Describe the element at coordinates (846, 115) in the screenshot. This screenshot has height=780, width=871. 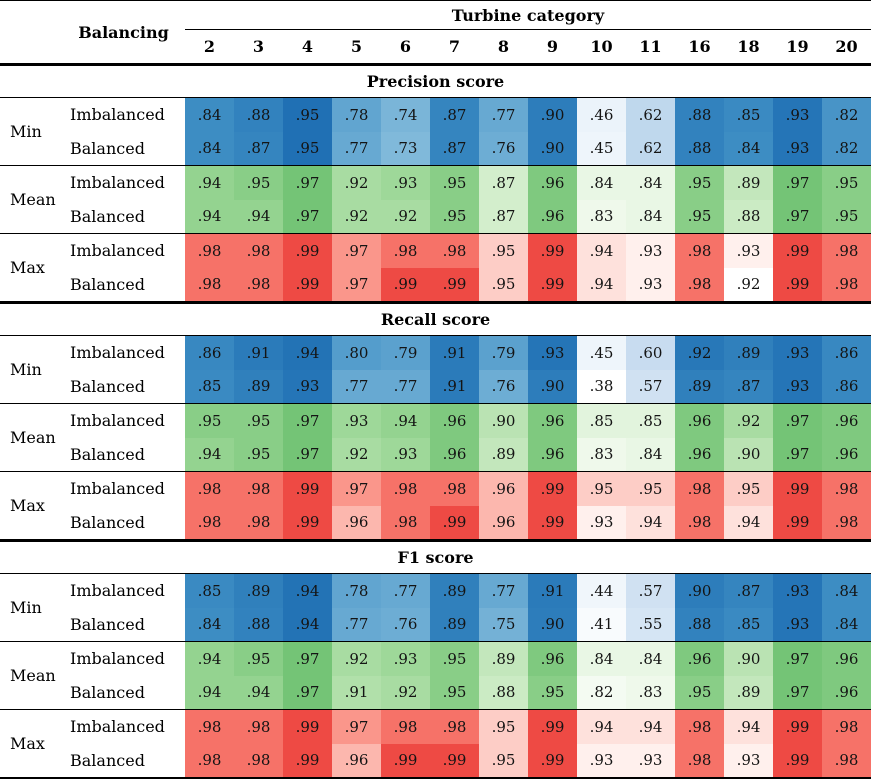
I see `heatmap-cell: .82` at that location.